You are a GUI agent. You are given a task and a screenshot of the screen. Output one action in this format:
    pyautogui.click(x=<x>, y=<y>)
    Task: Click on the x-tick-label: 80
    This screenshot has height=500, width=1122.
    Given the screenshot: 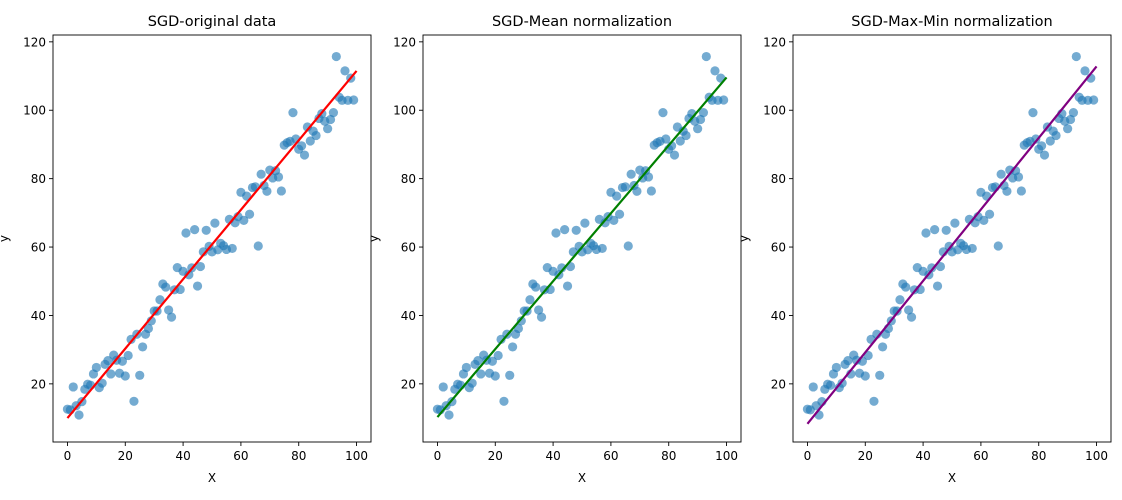 What is the action you would take?
    pyautogui.click(x=668, y=456)
    